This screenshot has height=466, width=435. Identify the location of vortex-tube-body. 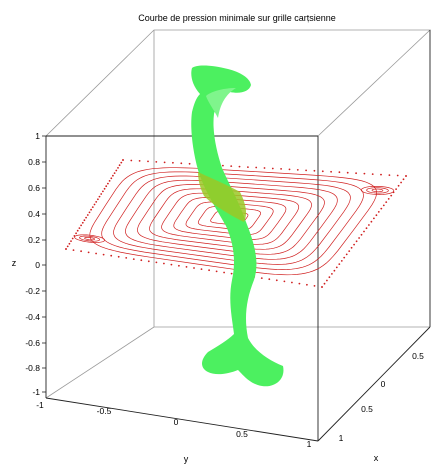
(237, 226).